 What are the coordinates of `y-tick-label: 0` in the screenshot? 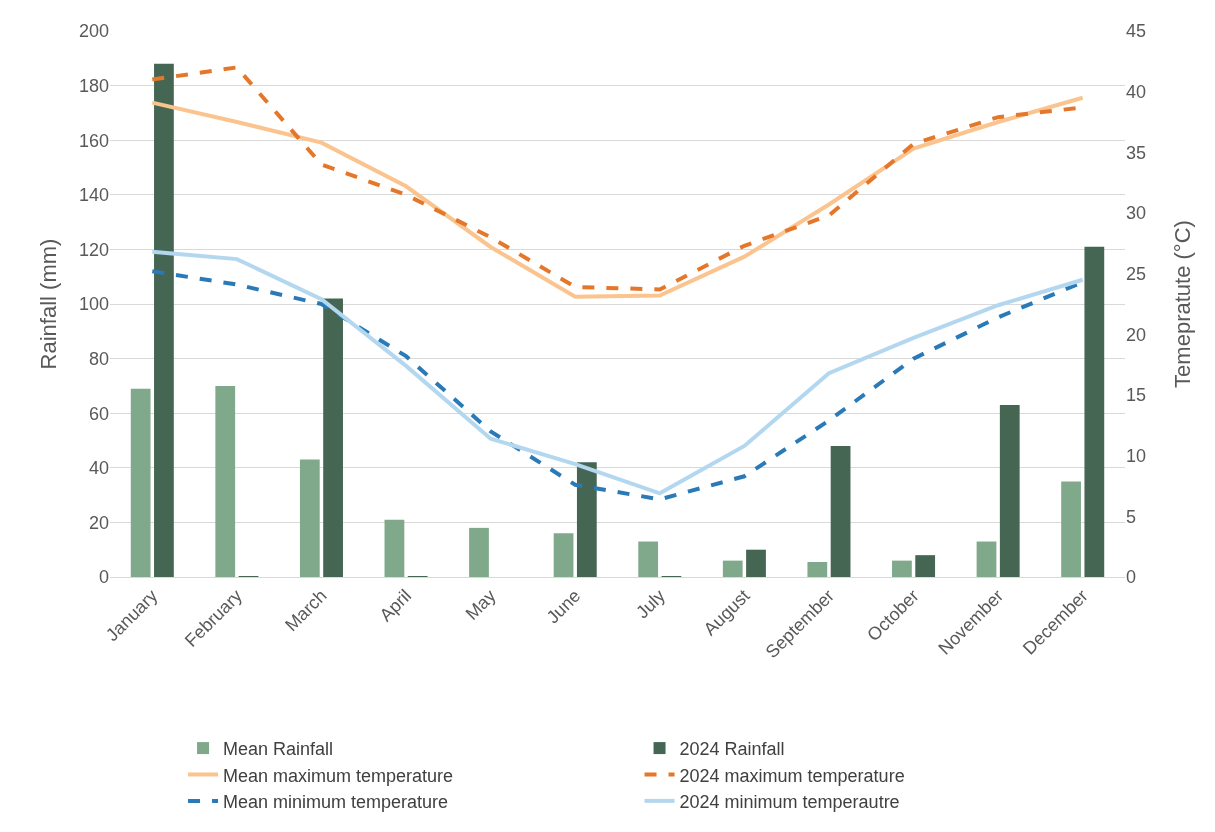 It's located at (103, 577).